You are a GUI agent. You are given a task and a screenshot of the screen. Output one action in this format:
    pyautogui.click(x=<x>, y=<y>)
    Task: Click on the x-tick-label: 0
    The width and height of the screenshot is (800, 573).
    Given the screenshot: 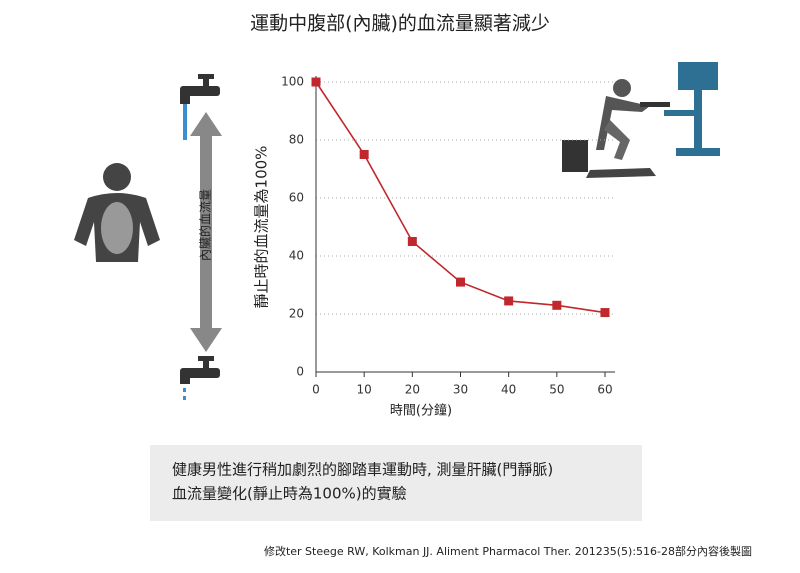 What is the action you would take?
    pyautogui.click(x=316, y=390)
    